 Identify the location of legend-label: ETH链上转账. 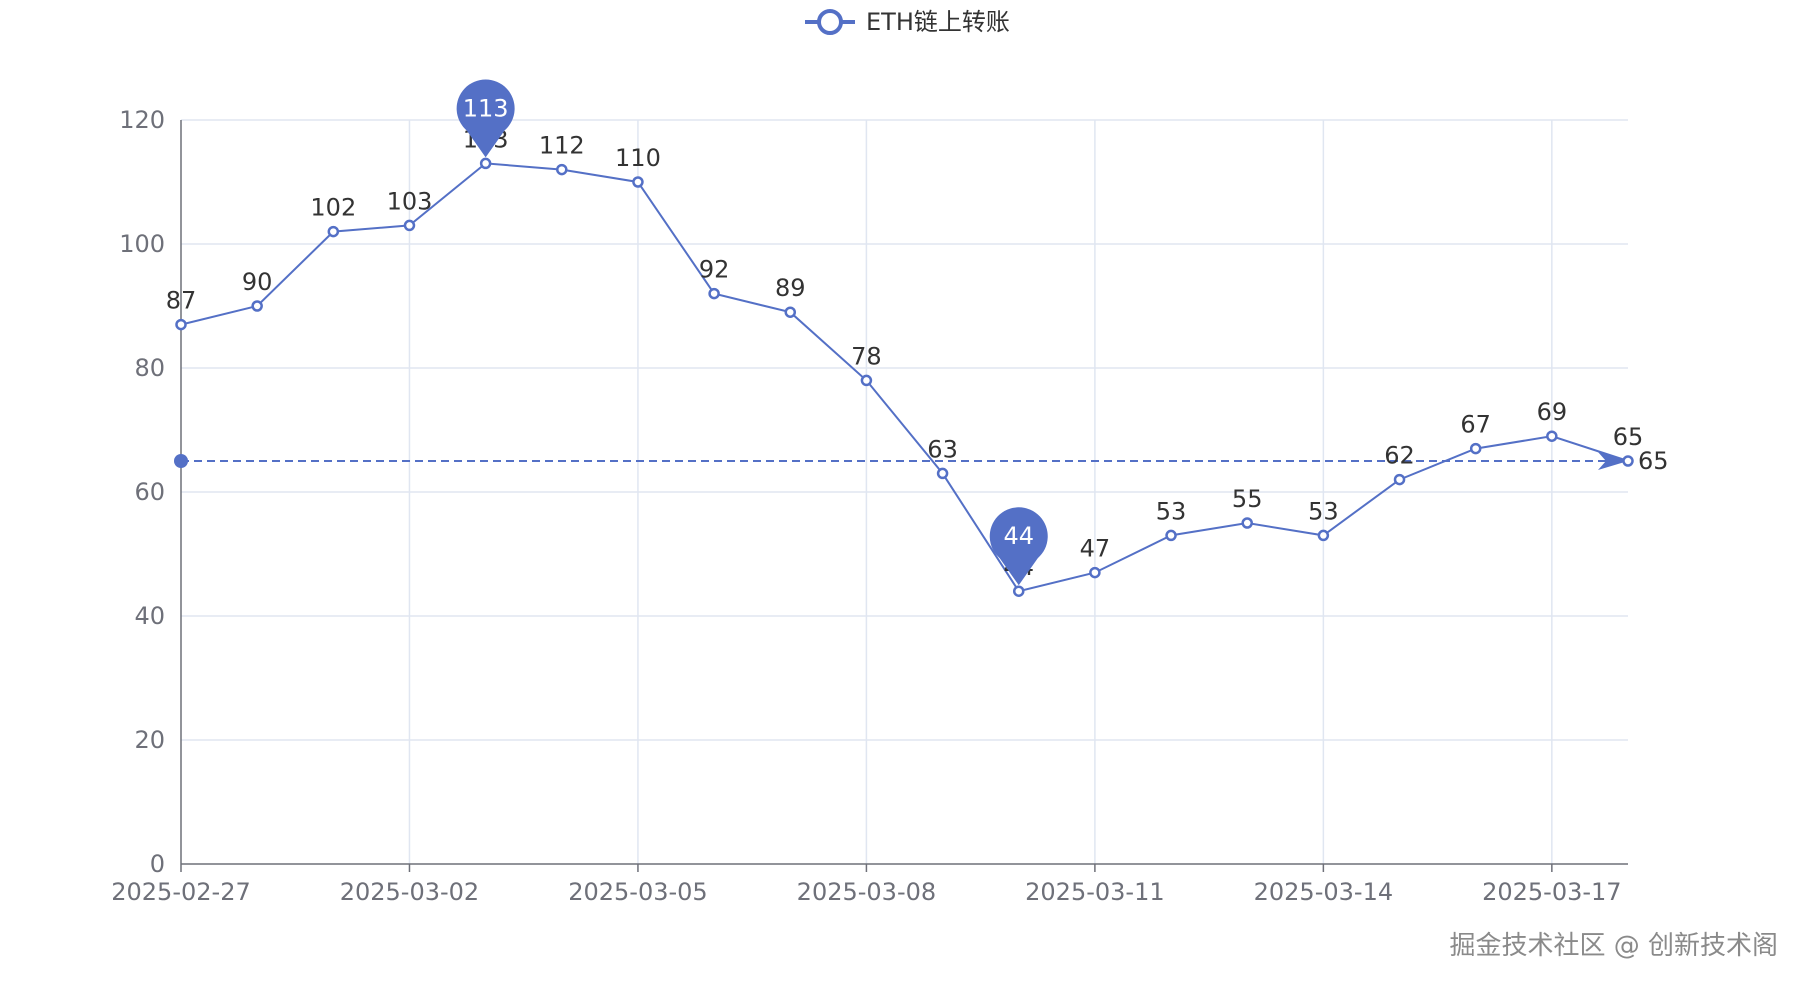
(938, 22).